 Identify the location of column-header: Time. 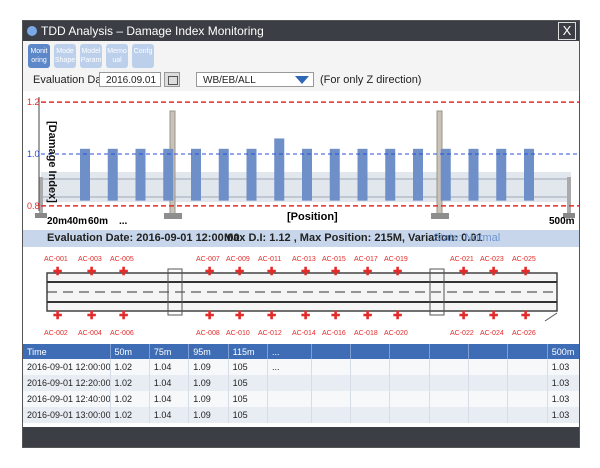
(67, 351).